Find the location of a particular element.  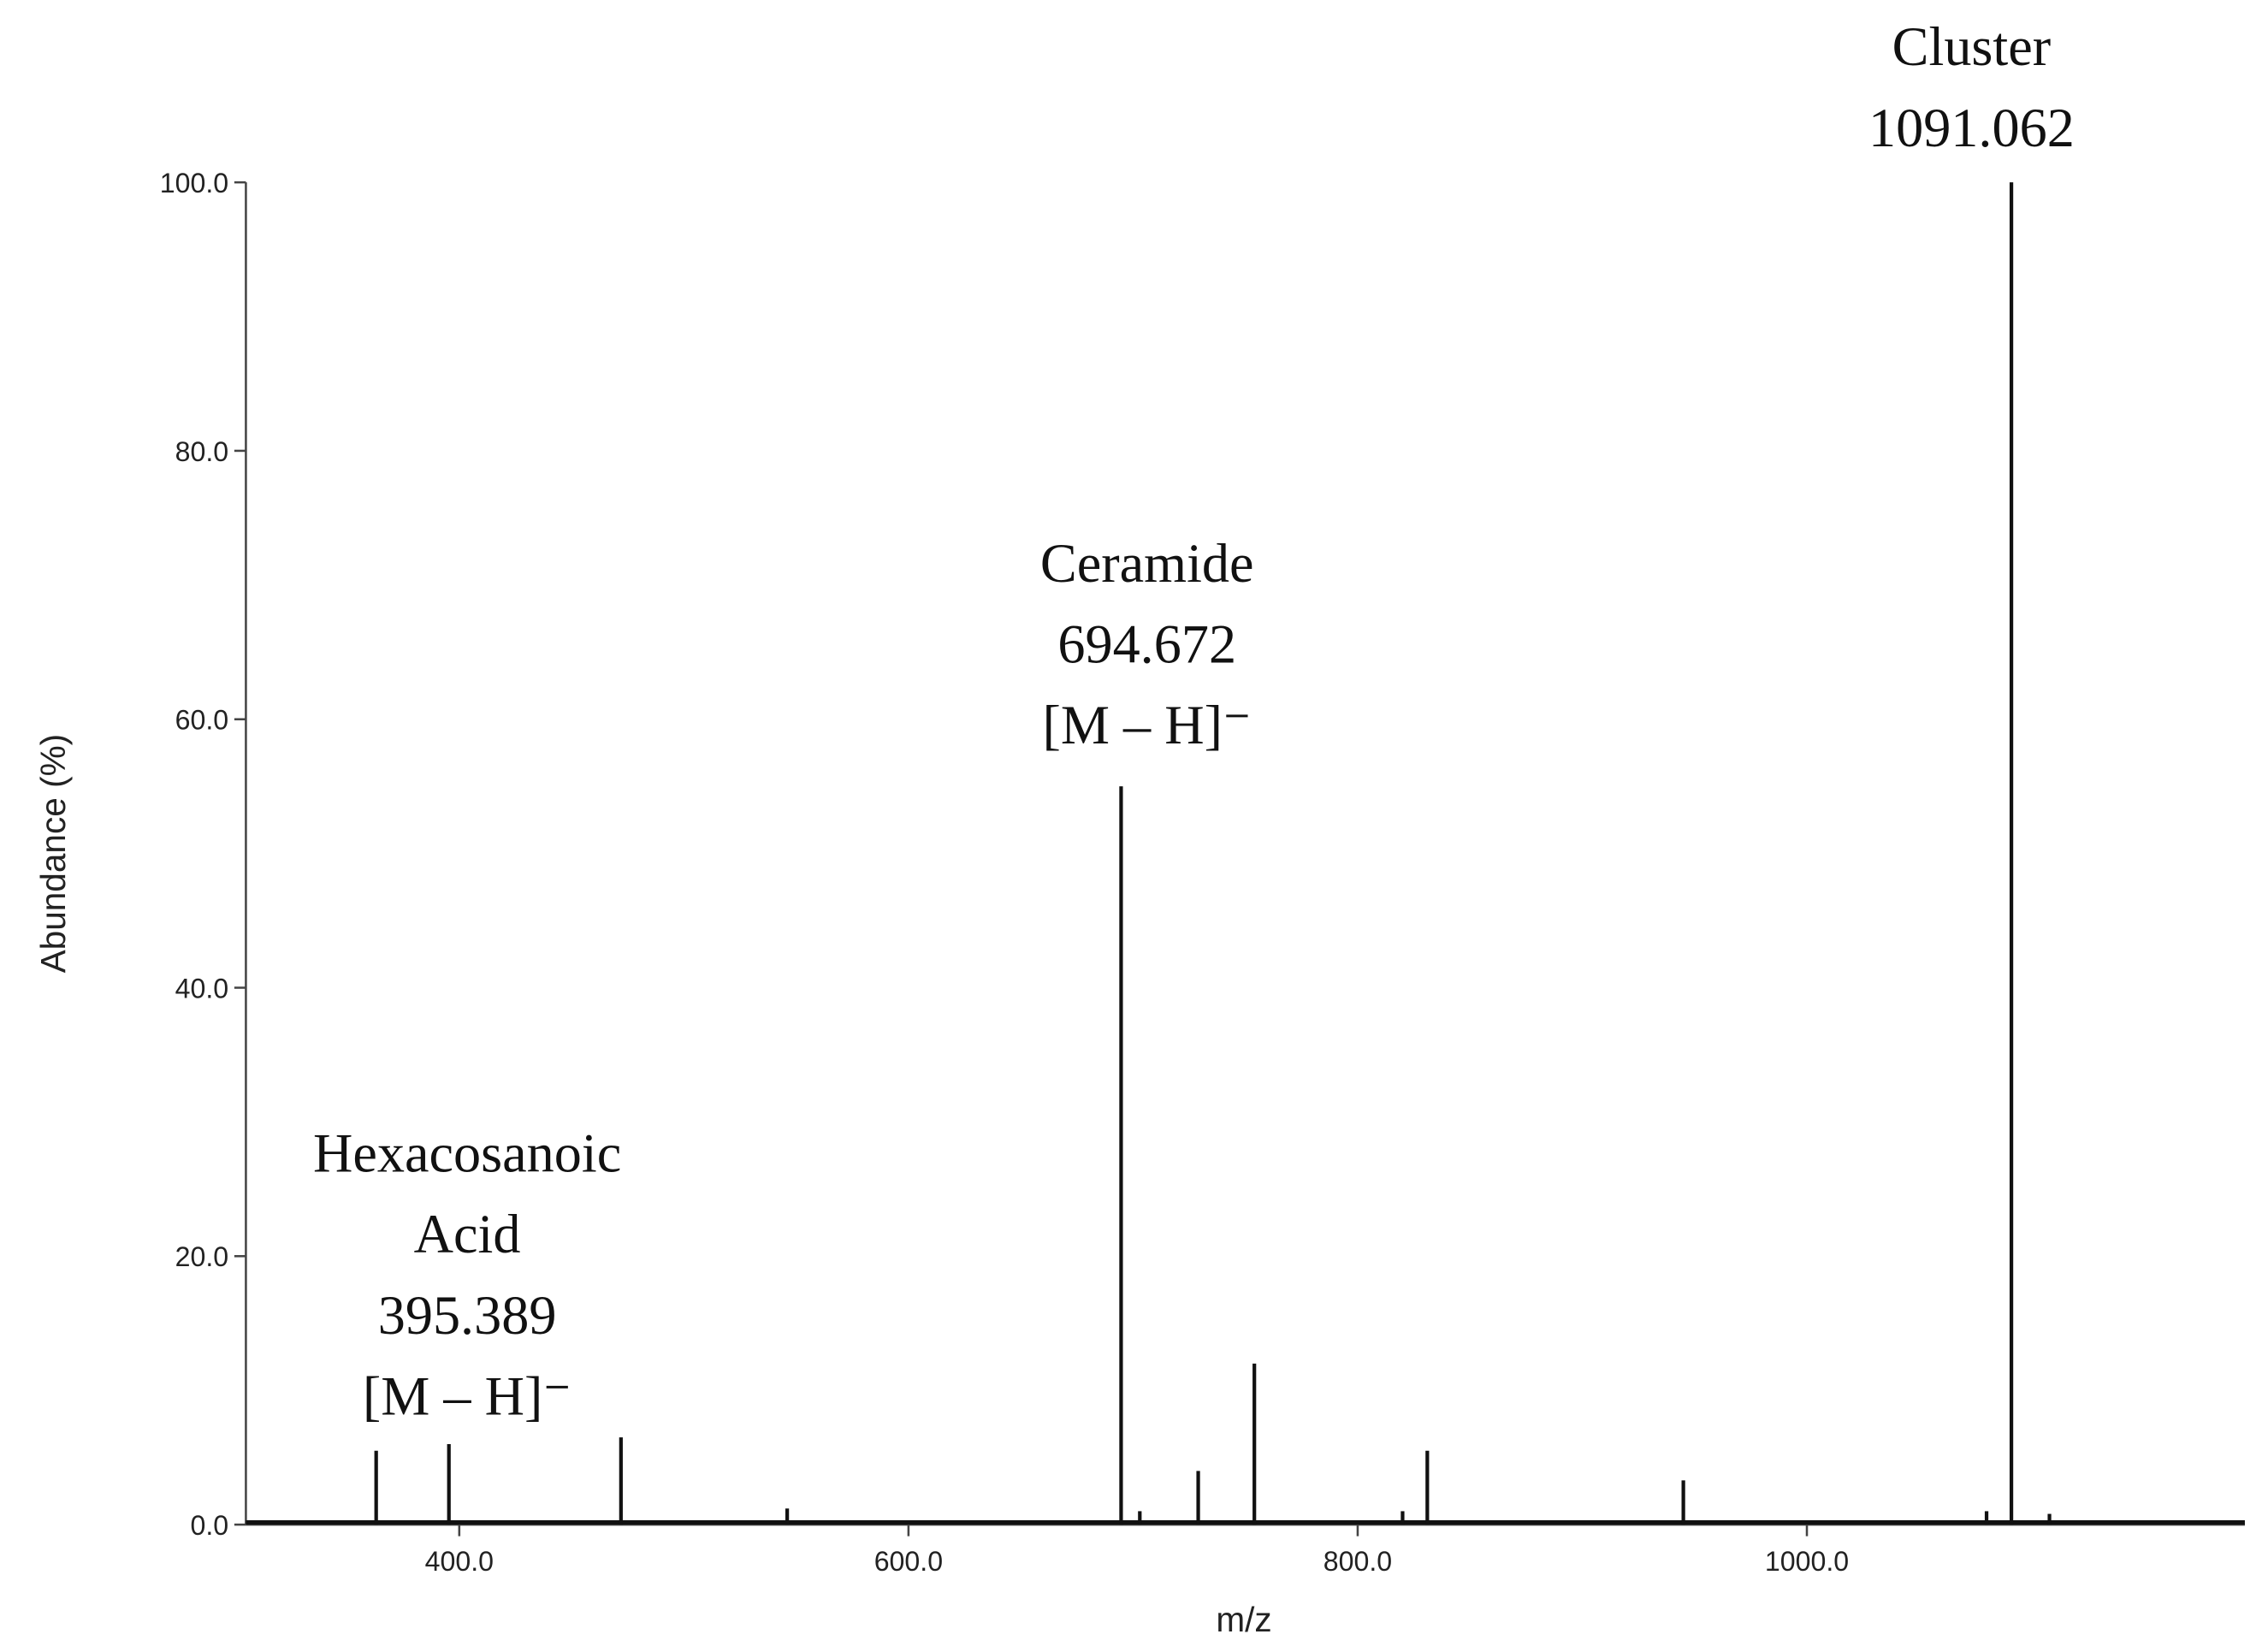

x-tick-label: 600.0 is located at coordinates (908, 1561).